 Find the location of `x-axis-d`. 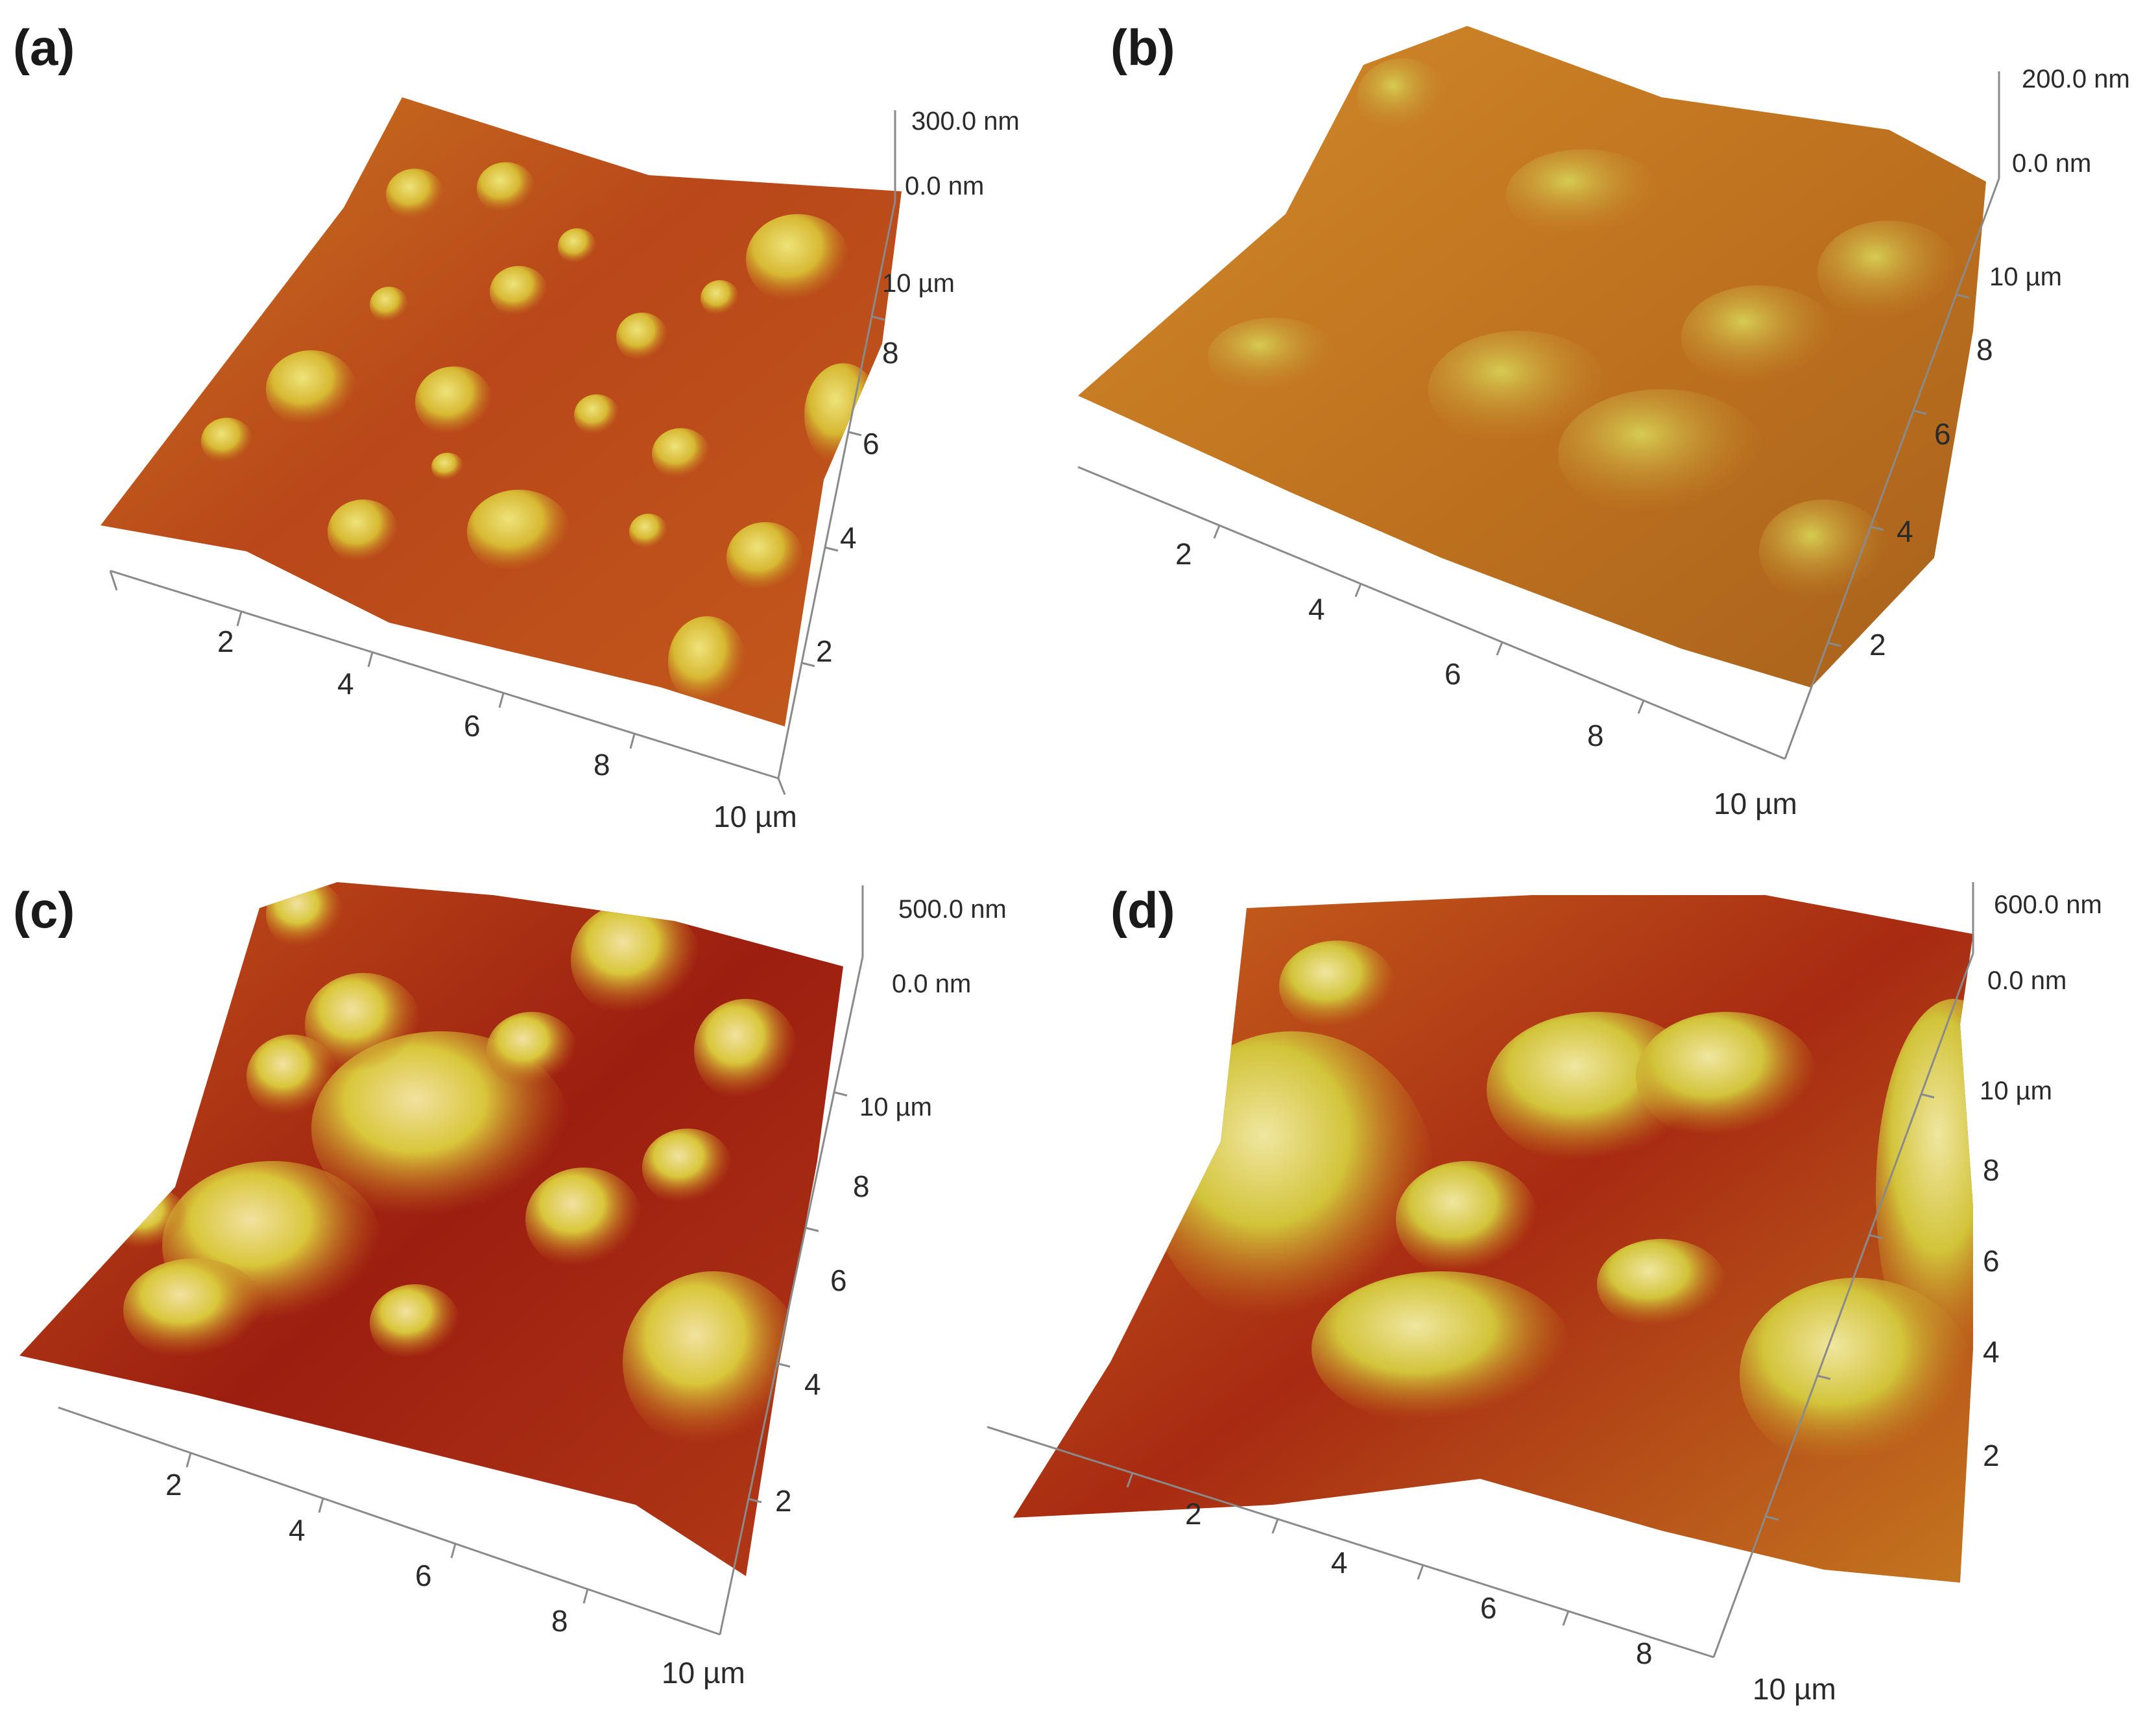

x-axis-d is located at coordinates (1350, 1542).